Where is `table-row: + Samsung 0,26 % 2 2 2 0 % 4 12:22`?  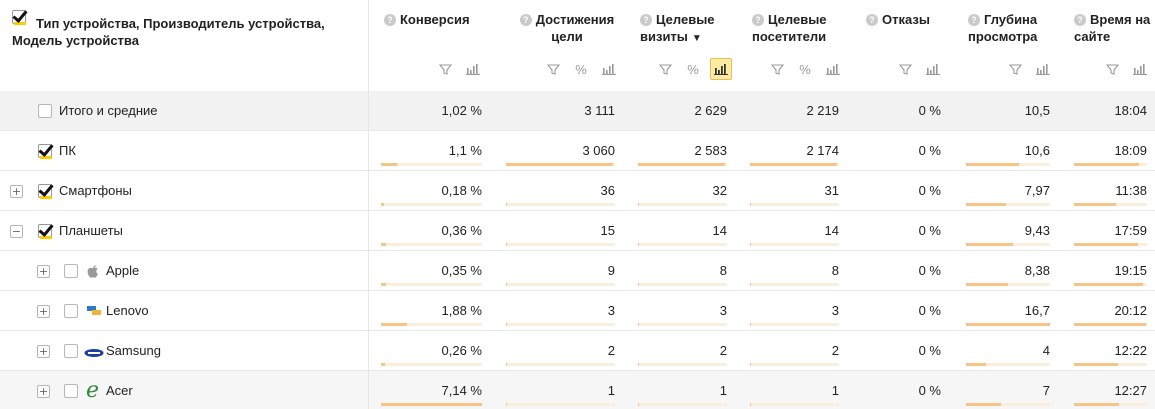
table-row: + Samsung 0,26 % 2 2 2 0 % 4 12:22 is located at coordinates (577, 351).